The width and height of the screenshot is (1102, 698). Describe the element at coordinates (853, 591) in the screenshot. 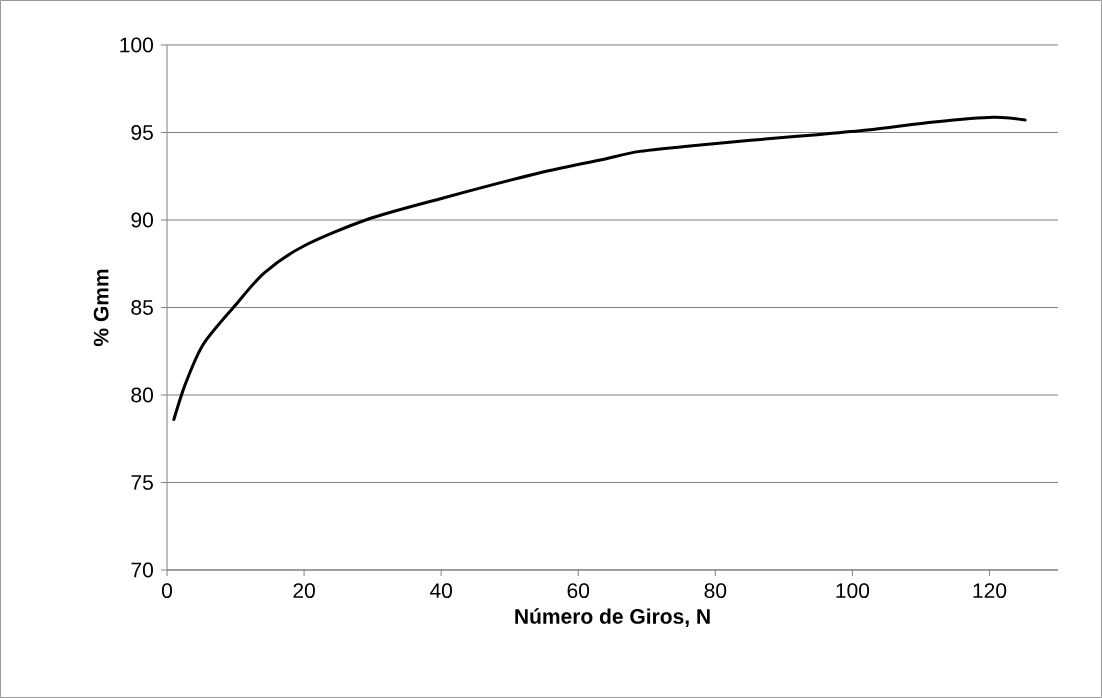

I see `x-tick-label: 100` at that location.